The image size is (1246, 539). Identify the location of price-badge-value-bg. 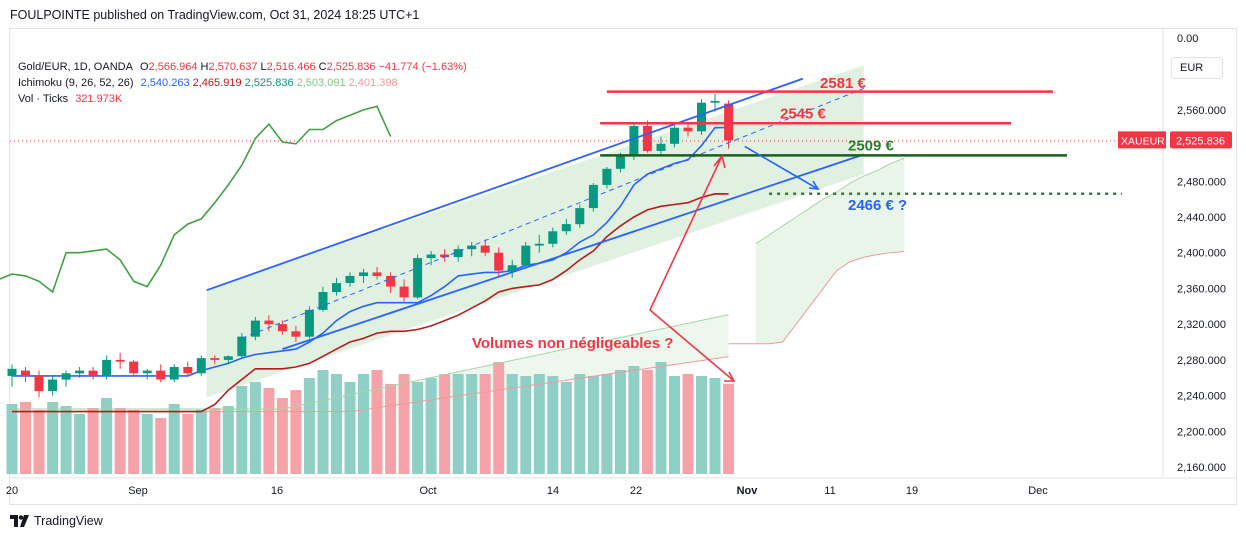
(1201, 140).